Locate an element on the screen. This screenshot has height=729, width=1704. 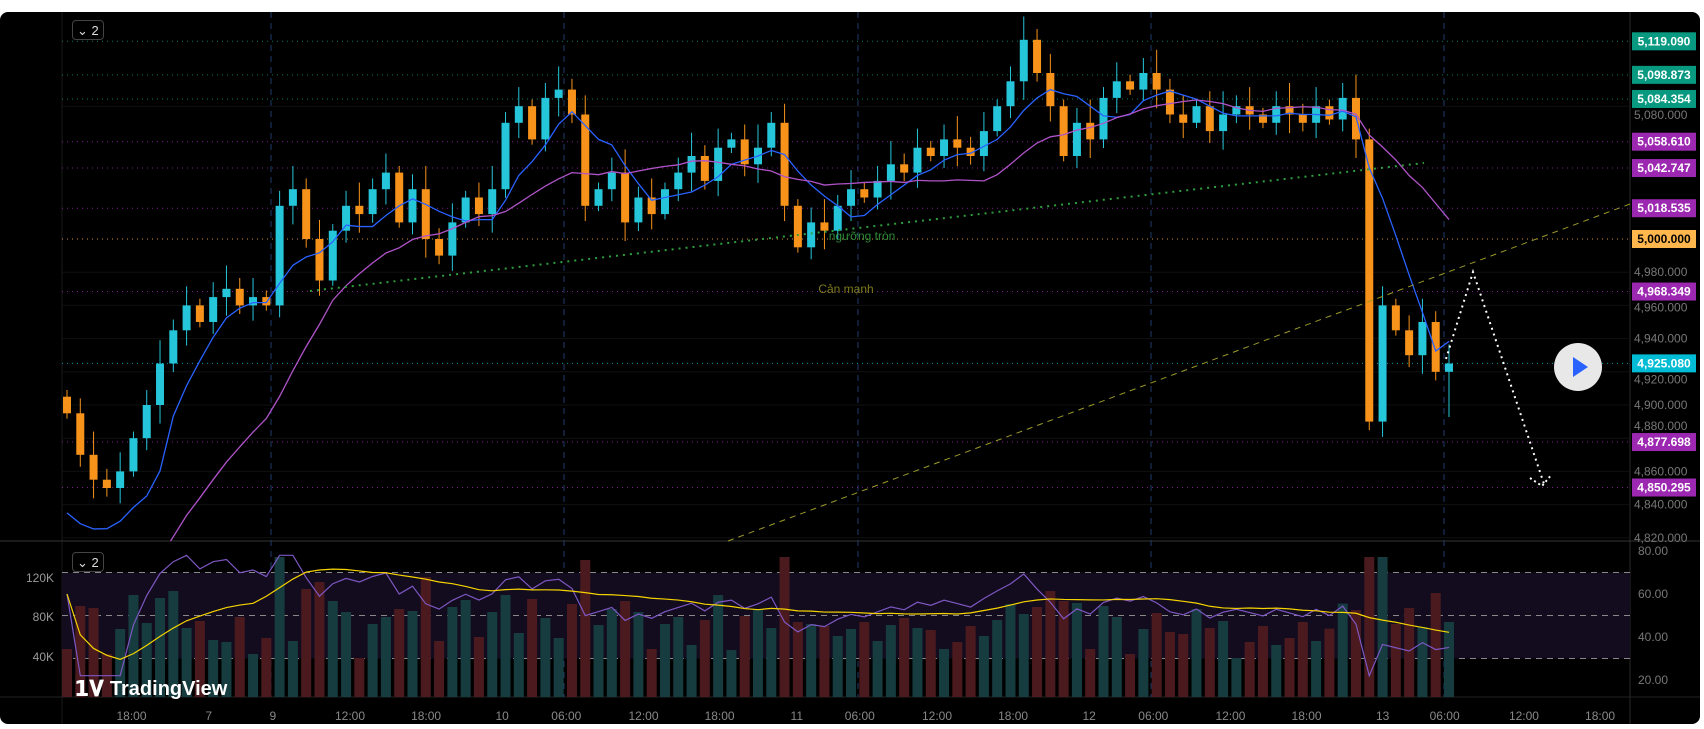
price-tick: 4,920.000 is located at coordinates (1661, 379).